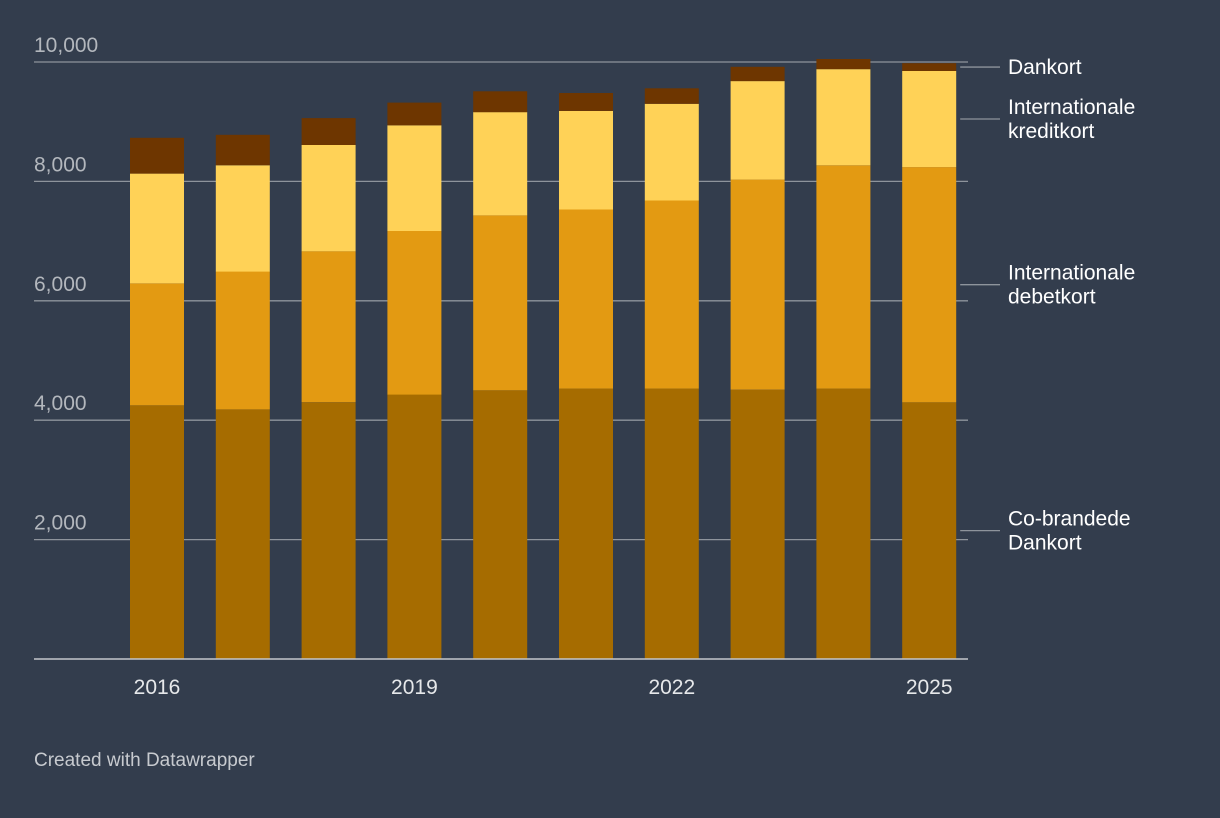 This screenshot has width=1220, height=818. Describe the element at coordinates (60, 523) in the screenshot. I see `y-tick-label: 2,000` at that location.